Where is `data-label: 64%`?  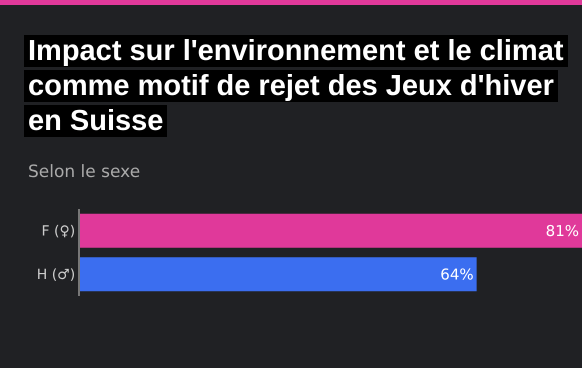
data-label: 64% is located at coordinates (457, 274).